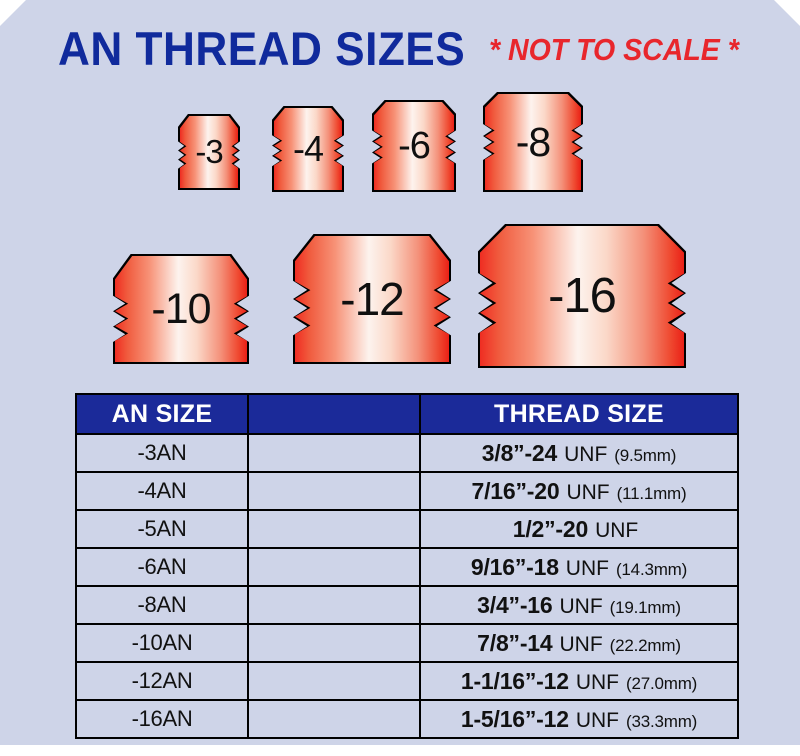 Image resolution: width=800 pixels, height=756 pixels. I want to click on fitting-label: -10, so click(181, 308).